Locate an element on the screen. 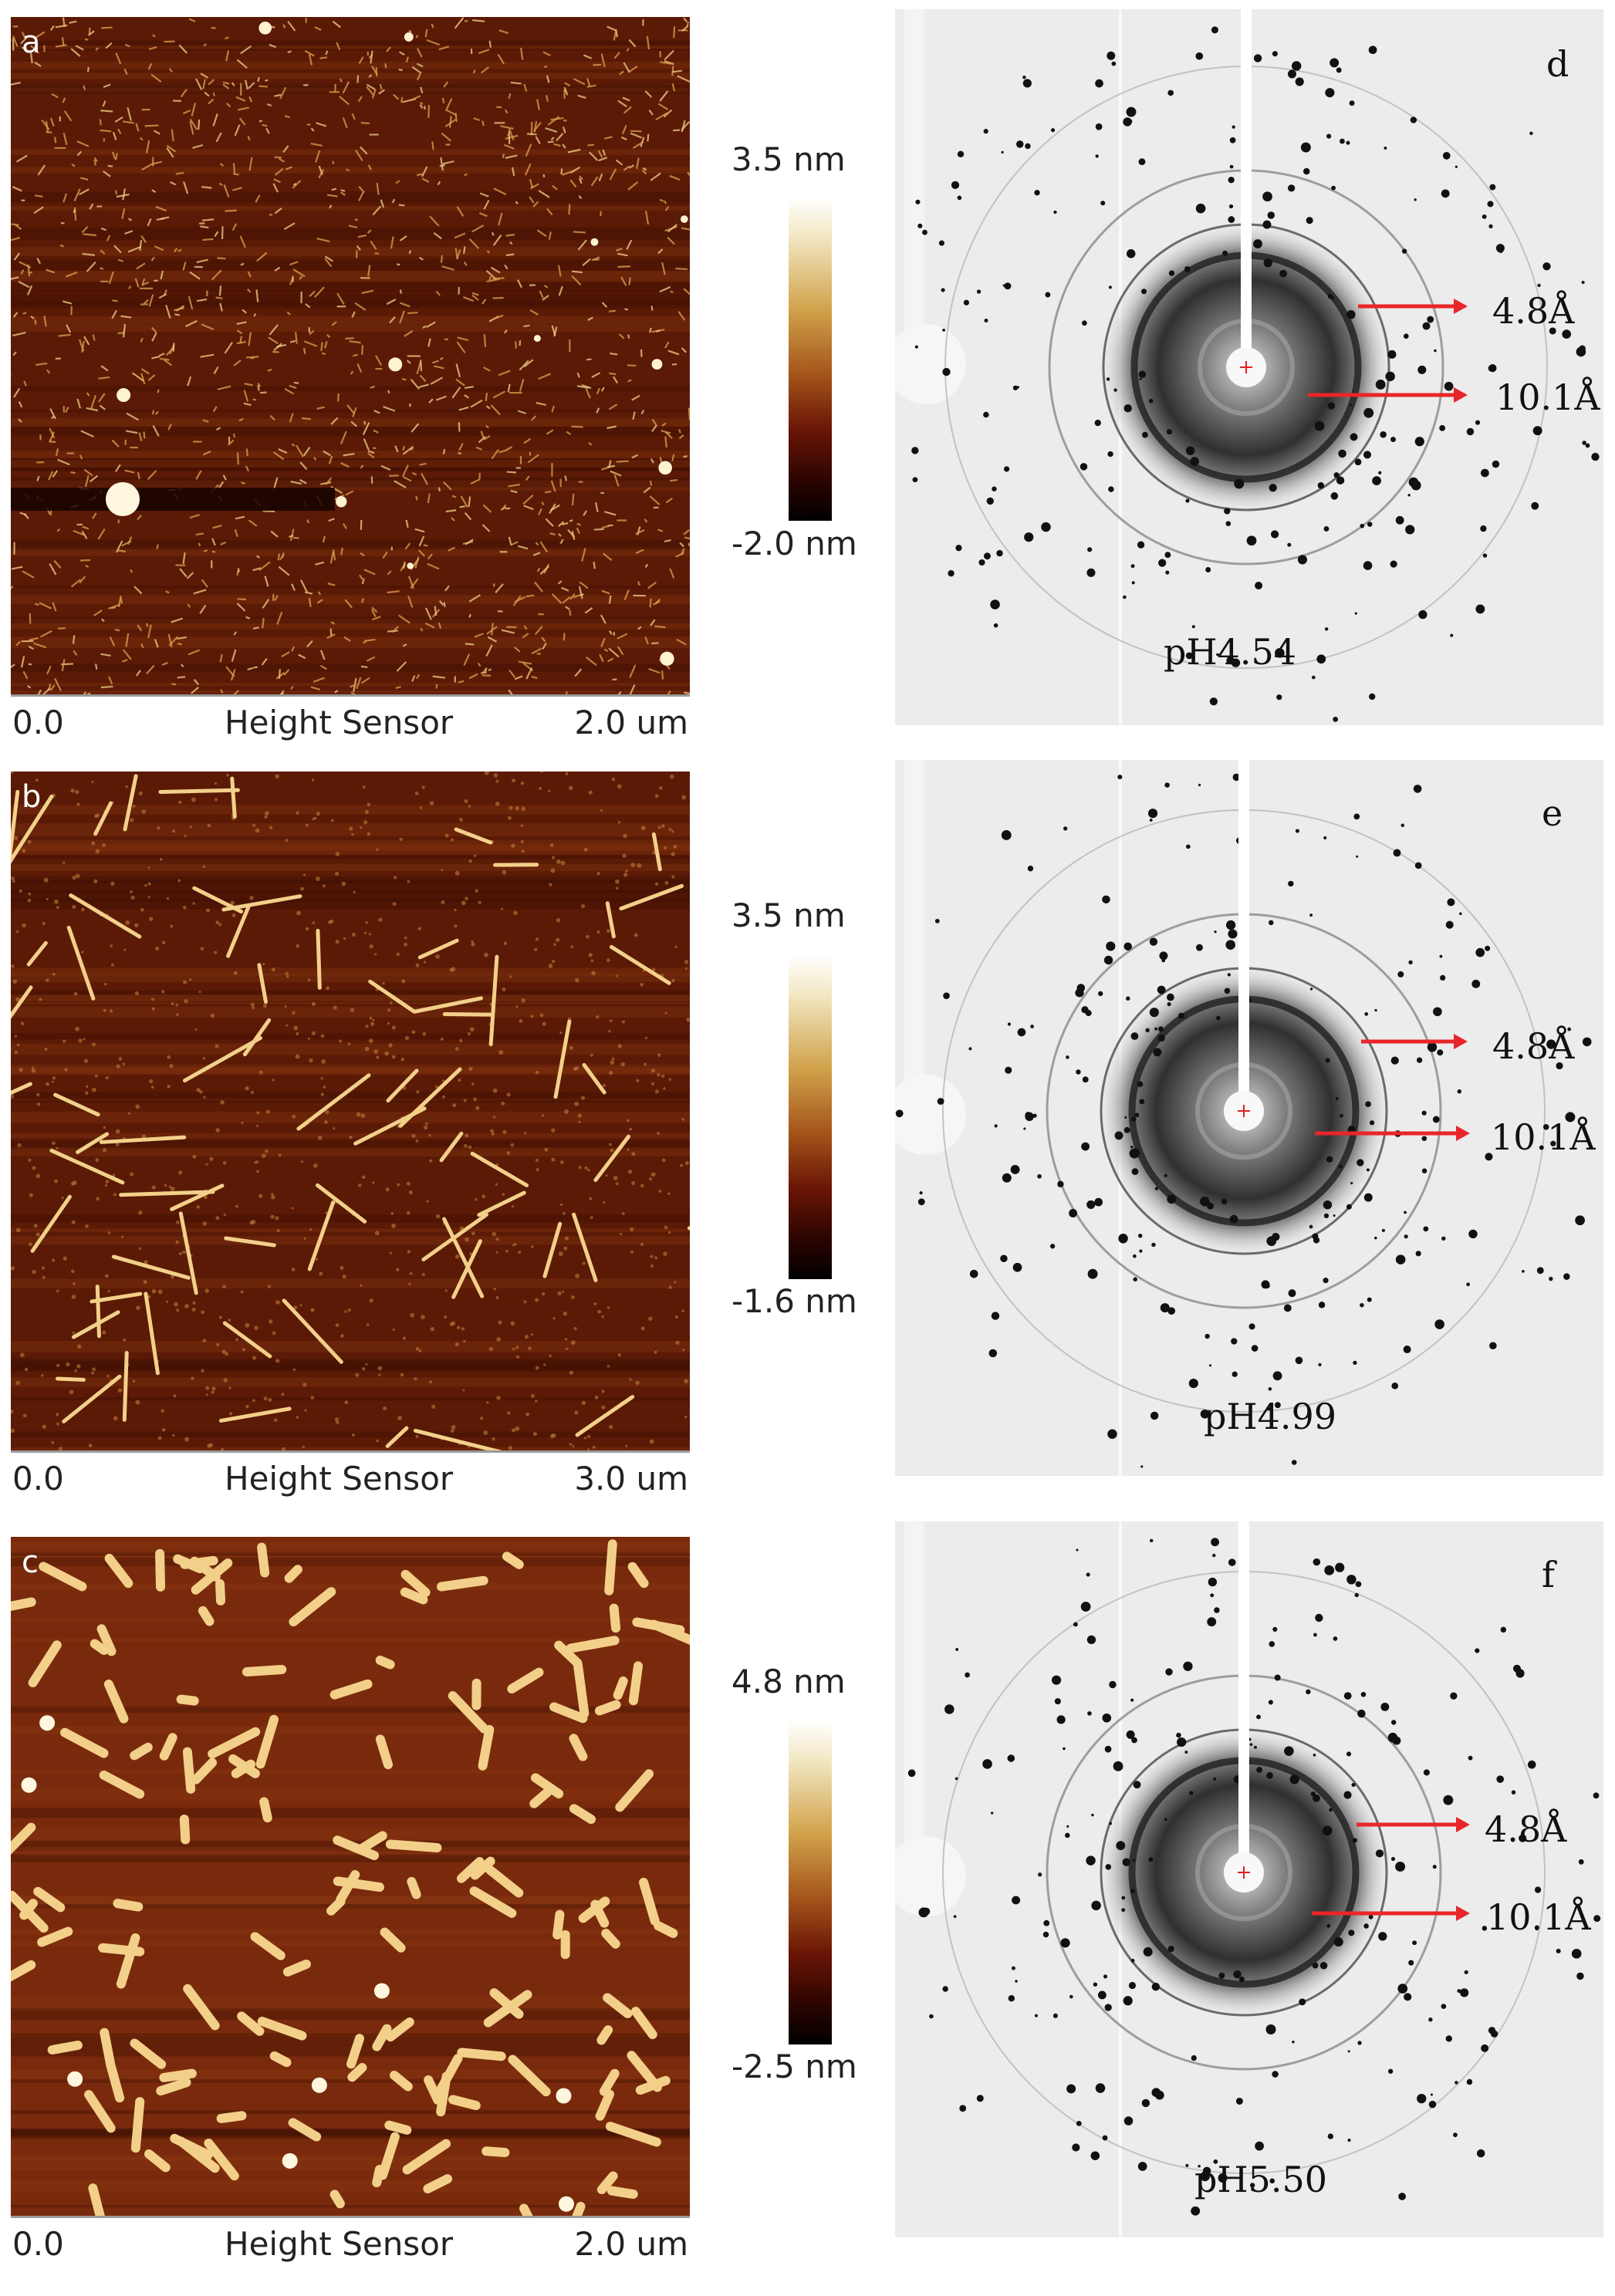 This screenshot has height=2296, width=1615. diffraction-image-f: f 4.8Å 10.1Å pH5.50 is located at coordinates (1249, 1879).